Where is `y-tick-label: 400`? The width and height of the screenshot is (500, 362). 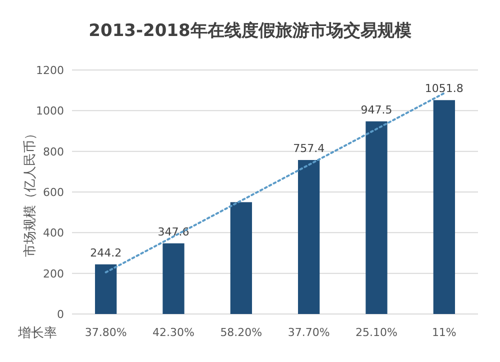 y-tick-label: 400 is located at coordinates (53, 233).